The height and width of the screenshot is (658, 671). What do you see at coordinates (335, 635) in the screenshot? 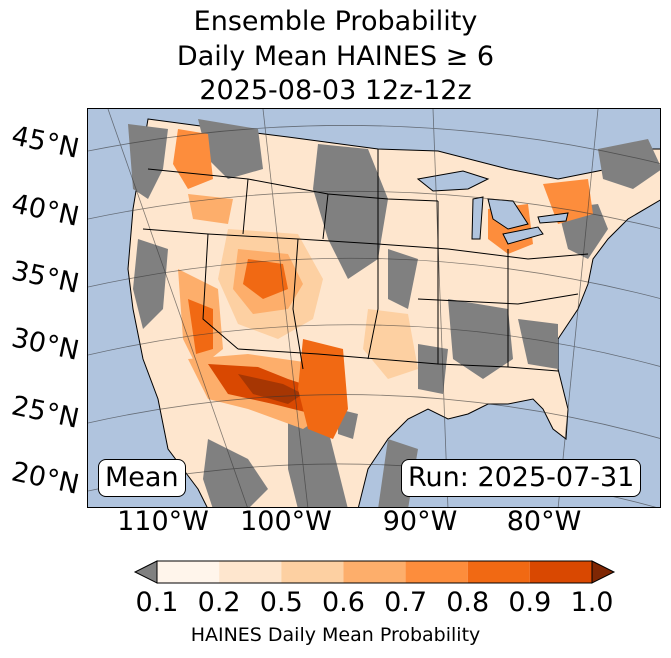
I see `colorbar-label: HAINES Daily Mean Probability` at bounding box center [335, 635].